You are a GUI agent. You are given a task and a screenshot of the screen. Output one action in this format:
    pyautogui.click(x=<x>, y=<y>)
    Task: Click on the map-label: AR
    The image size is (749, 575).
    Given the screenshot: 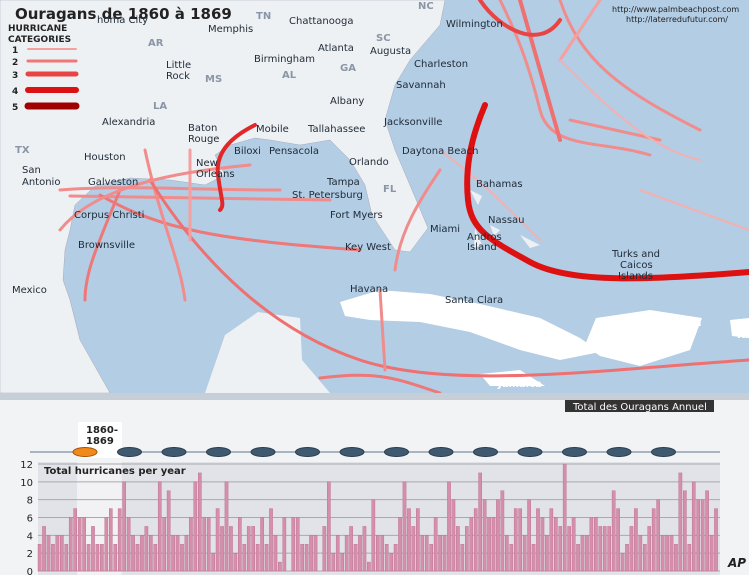 What is the action you would take?
    pyautogui.click(x=156, y=43)
    